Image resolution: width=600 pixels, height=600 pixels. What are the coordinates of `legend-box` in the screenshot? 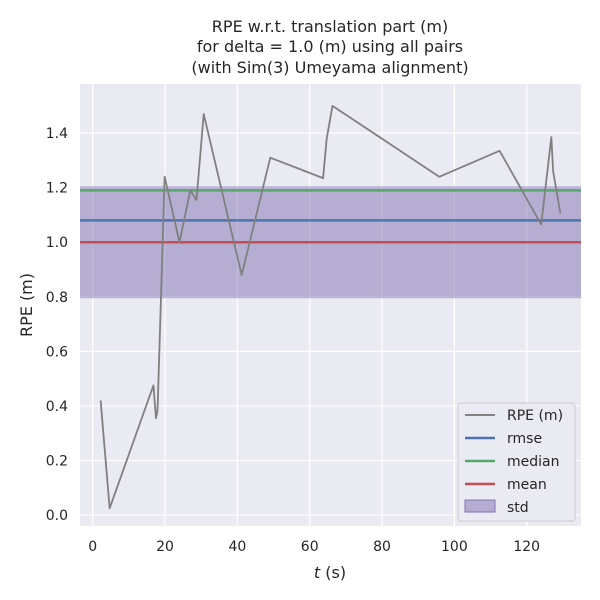 It's located at (516, 462).